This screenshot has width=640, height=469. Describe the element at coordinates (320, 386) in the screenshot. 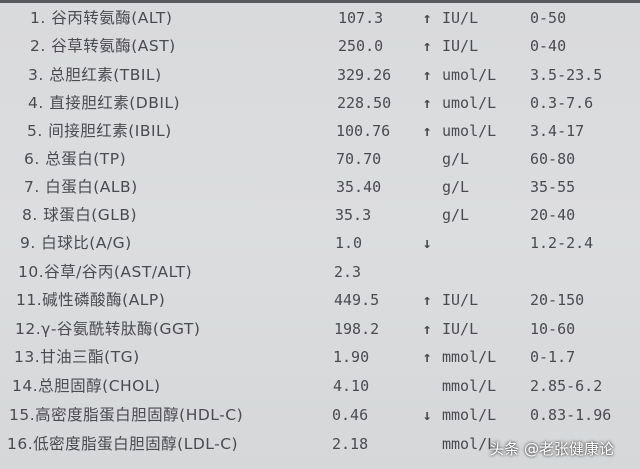

I see `result-row: 14.总胆固醇(CHOL) 4.10 mmol/L 2.85-6.2` at that location.